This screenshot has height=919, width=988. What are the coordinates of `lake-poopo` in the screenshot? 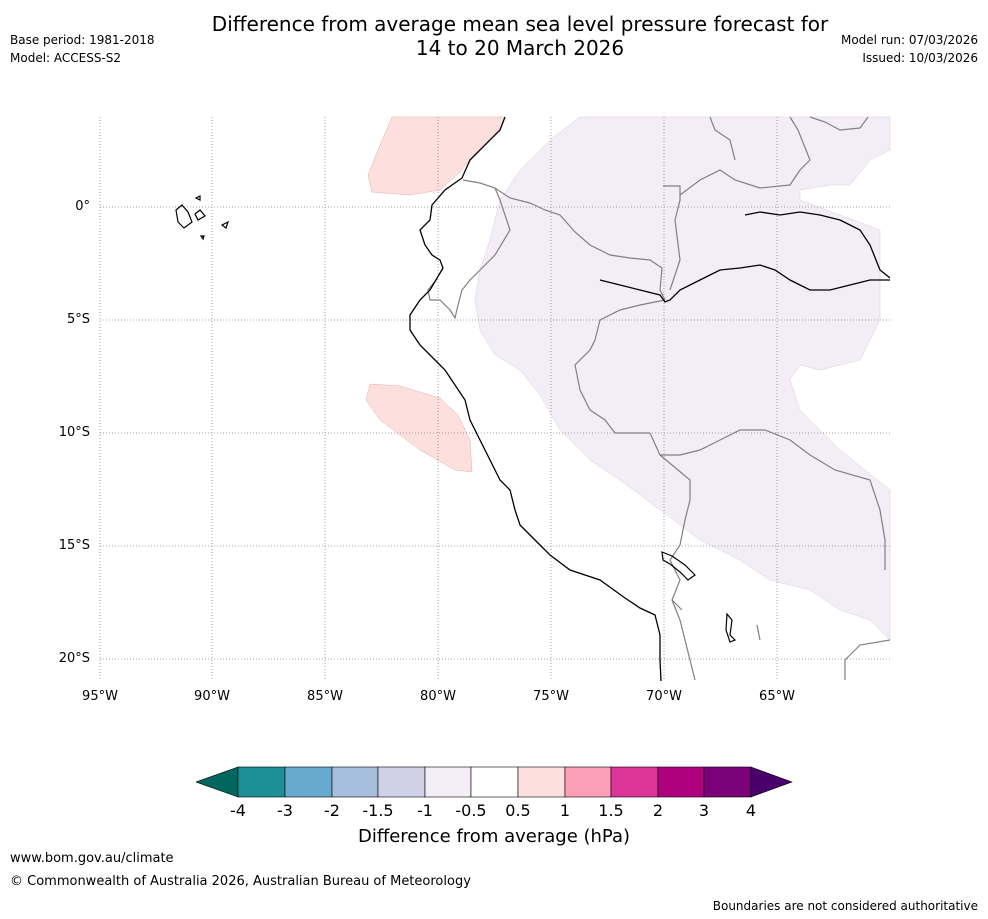 It's located at (731, 627).